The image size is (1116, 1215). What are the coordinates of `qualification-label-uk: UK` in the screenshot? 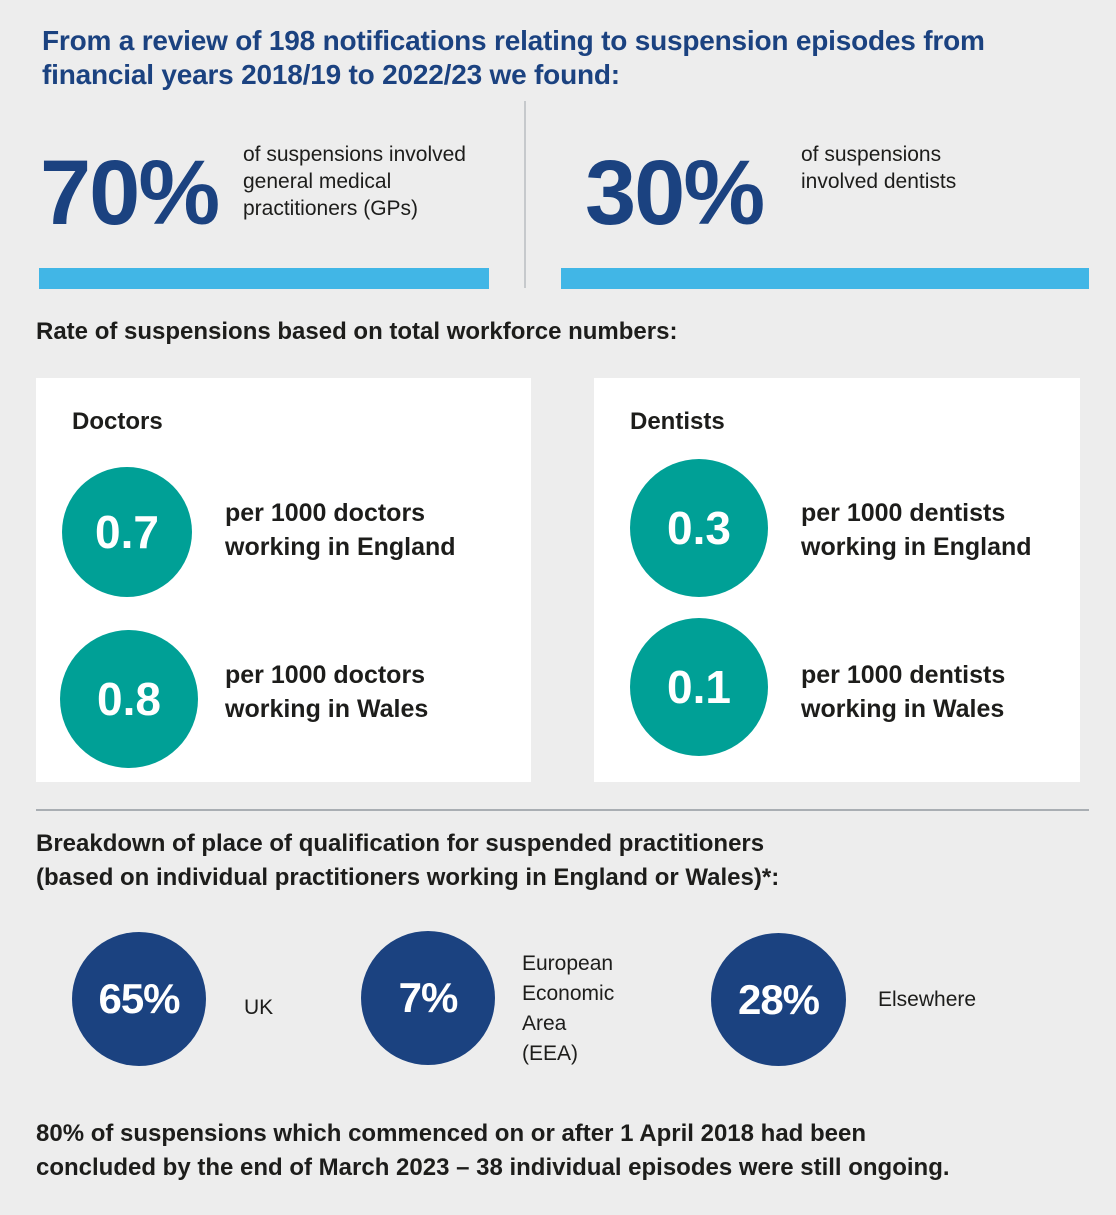 It's located at (258, 1008).